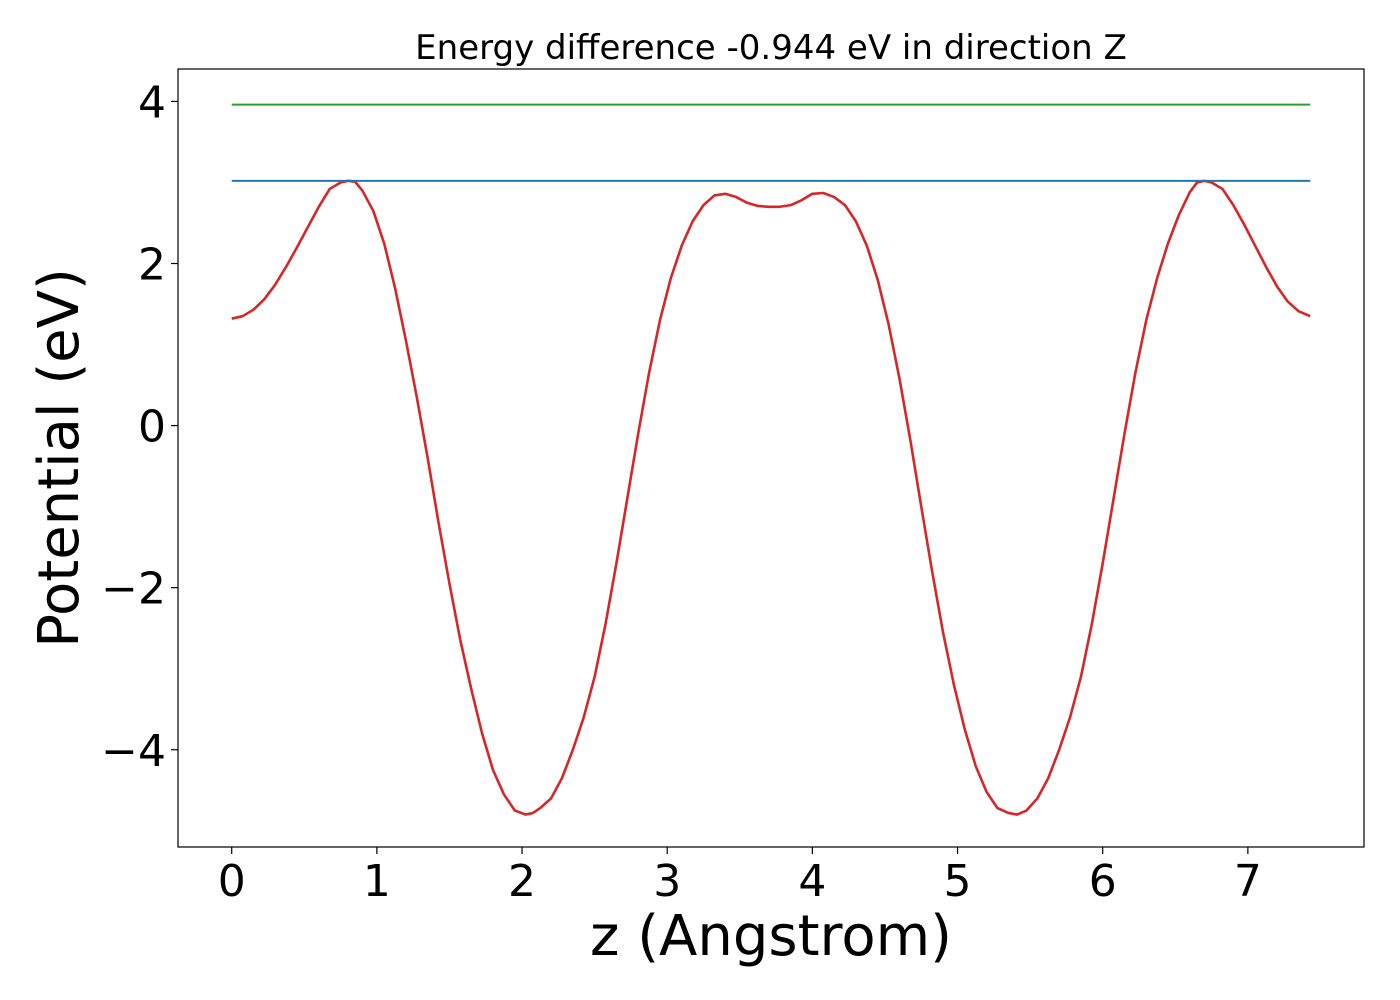 The height and width of the screenshot is (1000, 1400). Describe the element at coordinates (958, 881) in the screenshot. I see `x-tick-label: 5` at that location.